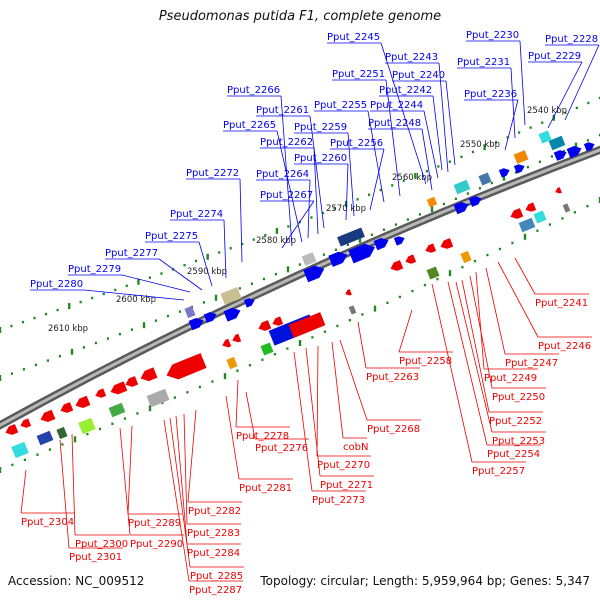 The width and height of the screenshot is (600, 600). I want to click on forward-gene-box, so click(351, 237).